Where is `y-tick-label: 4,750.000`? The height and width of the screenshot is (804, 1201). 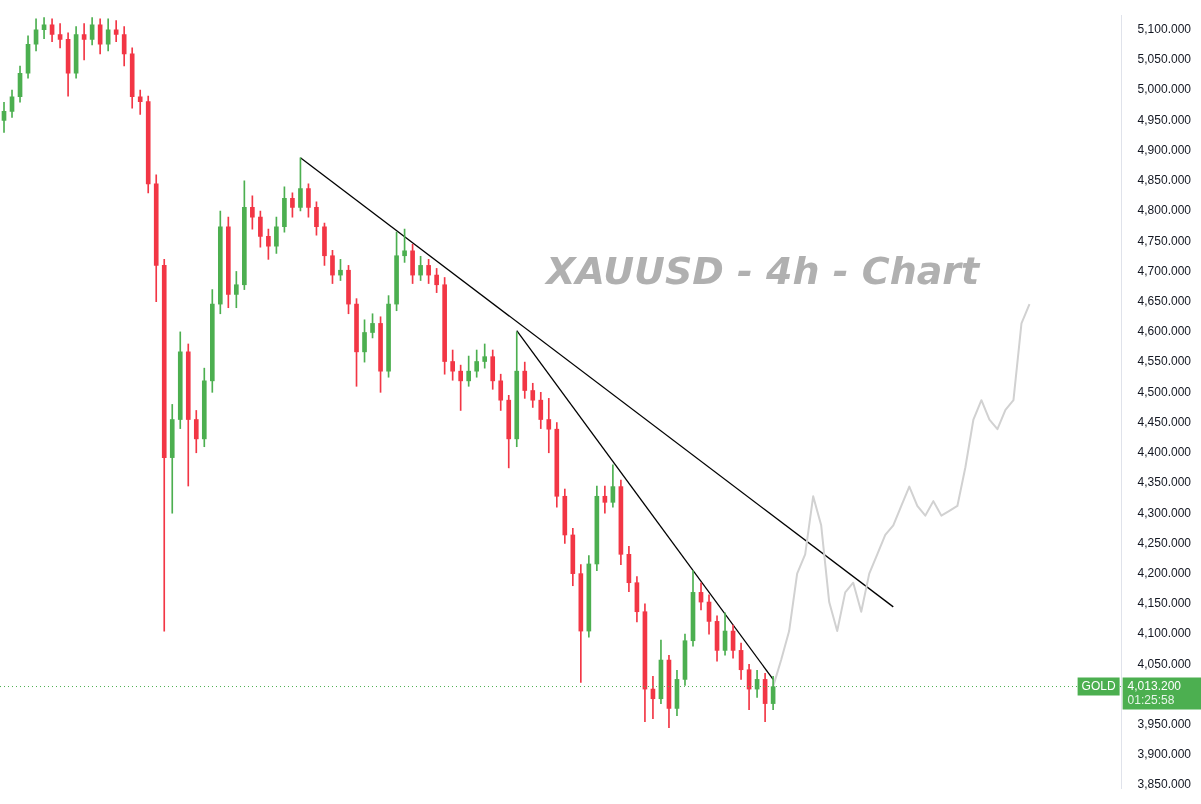 y-tick-label: 4,750.000 is located at coordinates (1164, 240).